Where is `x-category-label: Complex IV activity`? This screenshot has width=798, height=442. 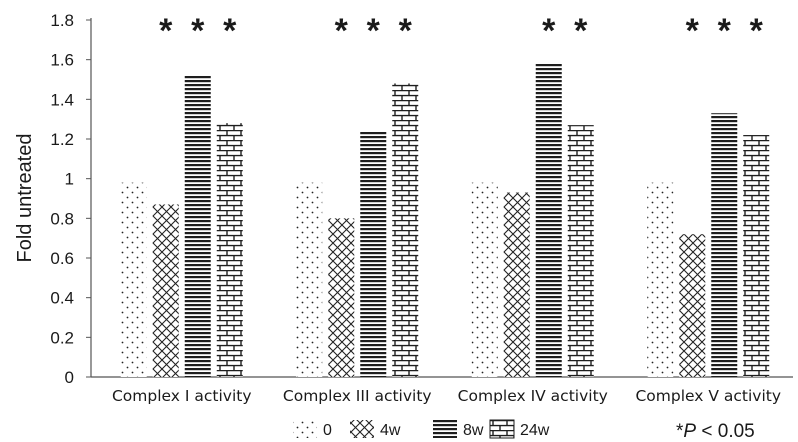 x-category-label: Complex IV activity is located at coordinates (533, 396).